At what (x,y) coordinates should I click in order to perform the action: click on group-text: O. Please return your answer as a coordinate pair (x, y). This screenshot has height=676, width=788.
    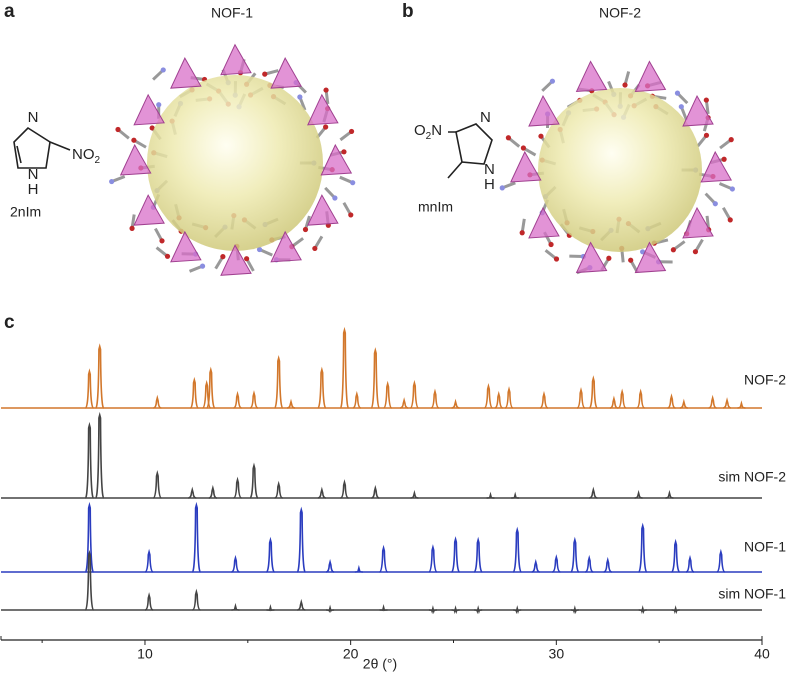
    Looking at the image, I should click on (420, 130).